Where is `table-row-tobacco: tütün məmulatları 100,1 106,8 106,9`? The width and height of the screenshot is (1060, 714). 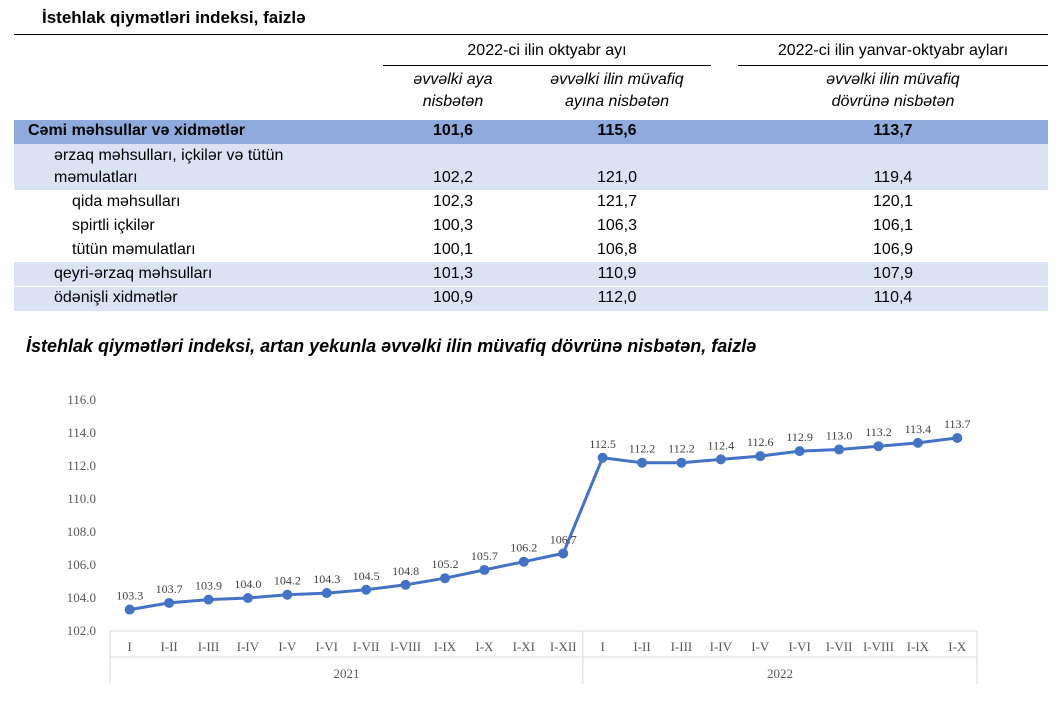
table-row-tobacco: tütün məmulatları 100,1 106,8 106,9 is located at coordinates (531, 250).